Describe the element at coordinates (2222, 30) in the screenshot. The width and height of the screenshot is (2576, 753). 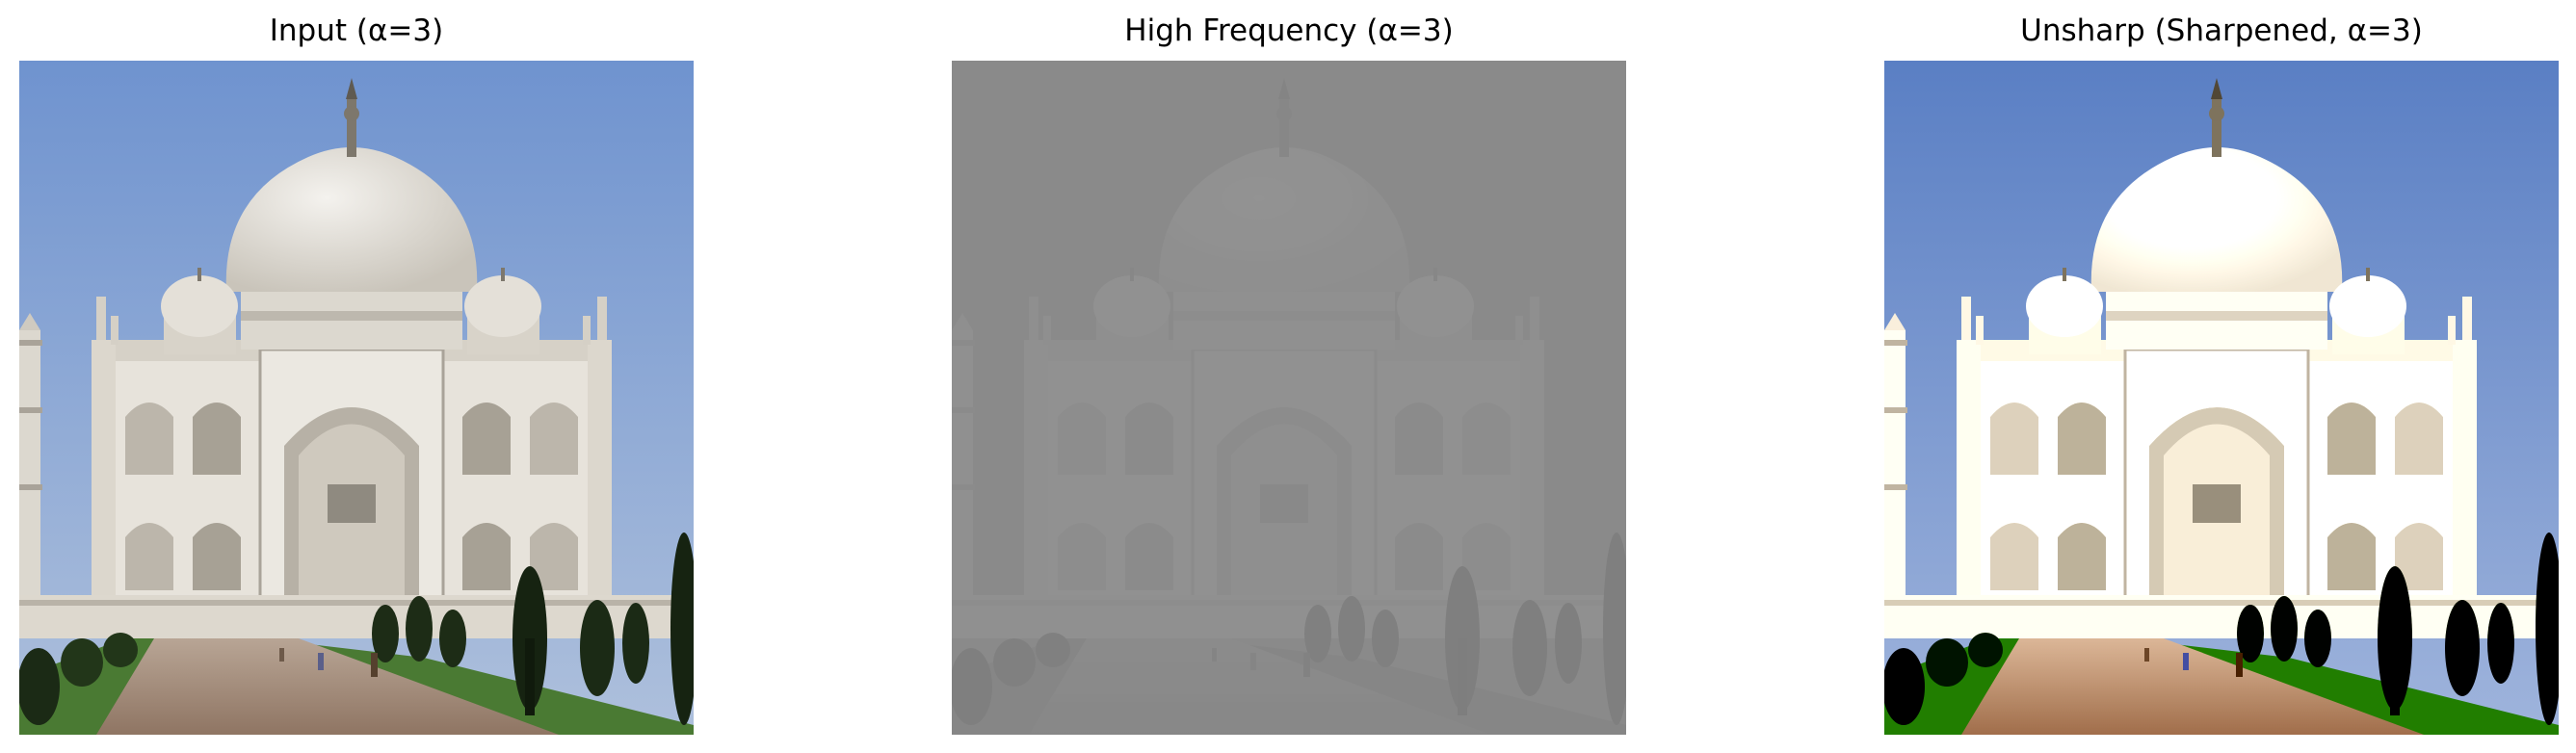
I see `panel-title-sharpened: Unsharp (Sharpened, α=3)` at that location.